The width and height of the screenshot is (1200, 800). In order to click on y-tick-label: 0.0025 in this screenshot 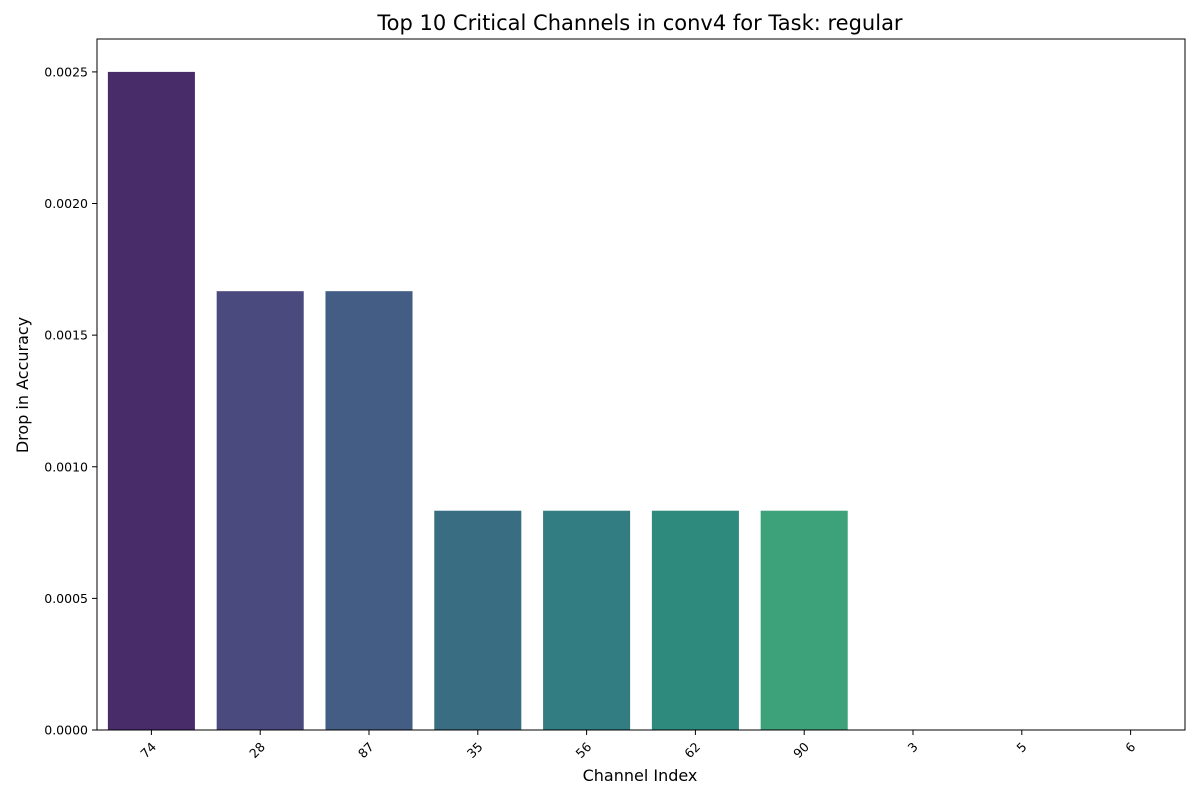, I will do `click(66, 71)`.